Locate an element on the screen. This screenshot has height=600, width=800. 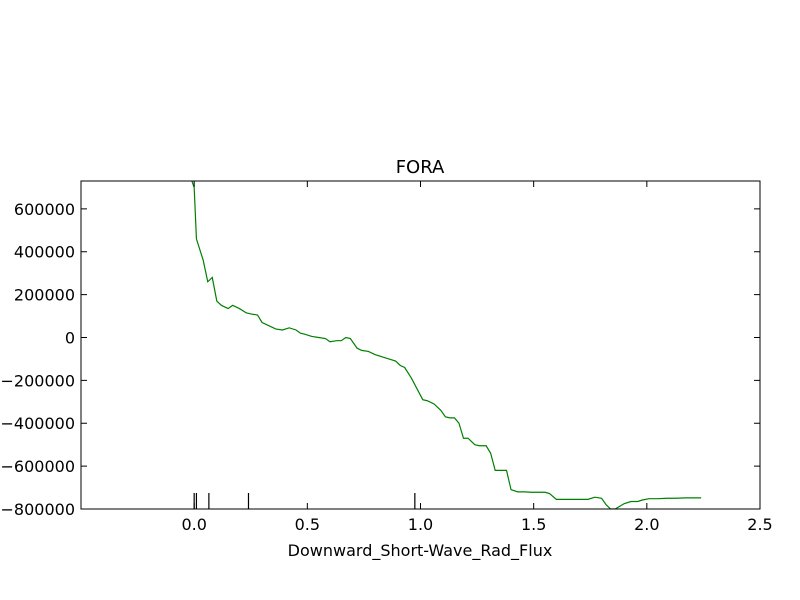
y-tick-label-6: −600000 is located at coordinates (38, 466).